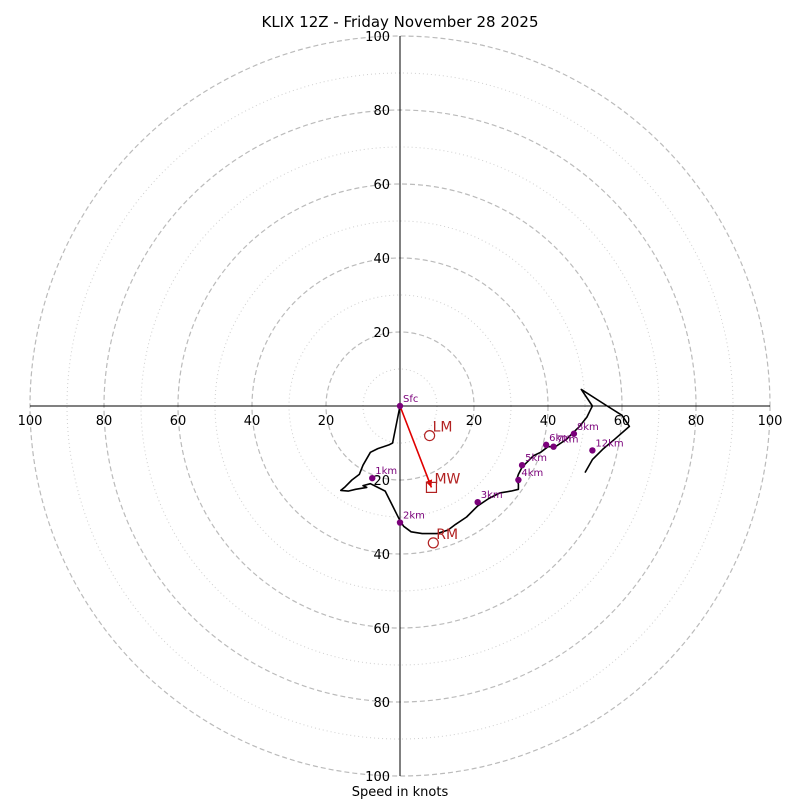 The height and width of the screenshot is (800, 800). Describe the element at coordinates (696, 421) in the screenshot. I see `x-tick-right-80: 80` at that location.